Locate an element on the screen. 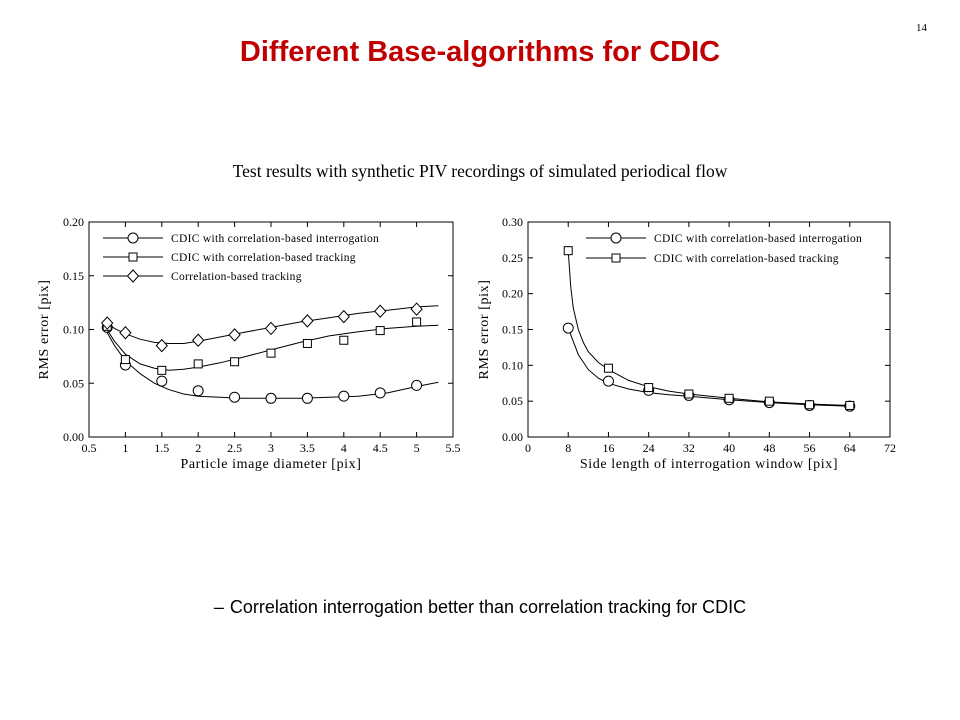  x-tick-label: 4 is located at coordinates (344, 448).